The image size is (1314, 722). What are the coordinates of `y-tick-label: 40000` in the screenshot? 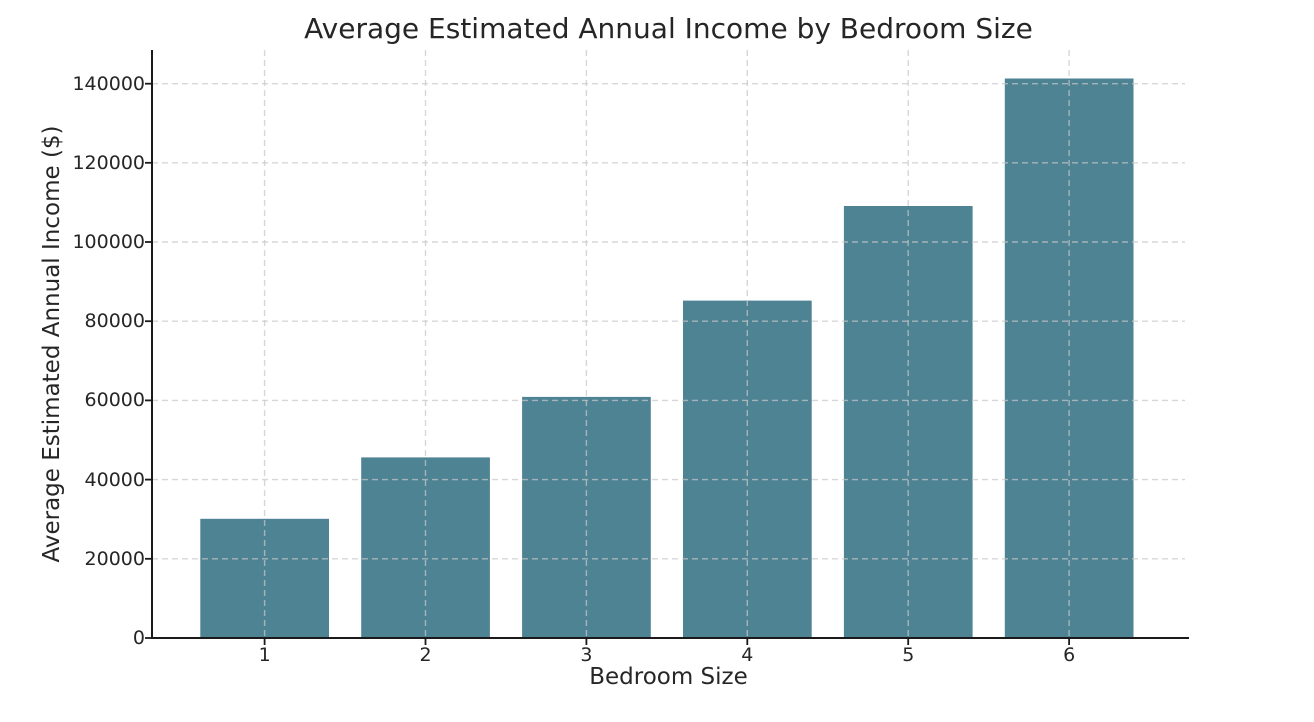 It's located at (114, 479).